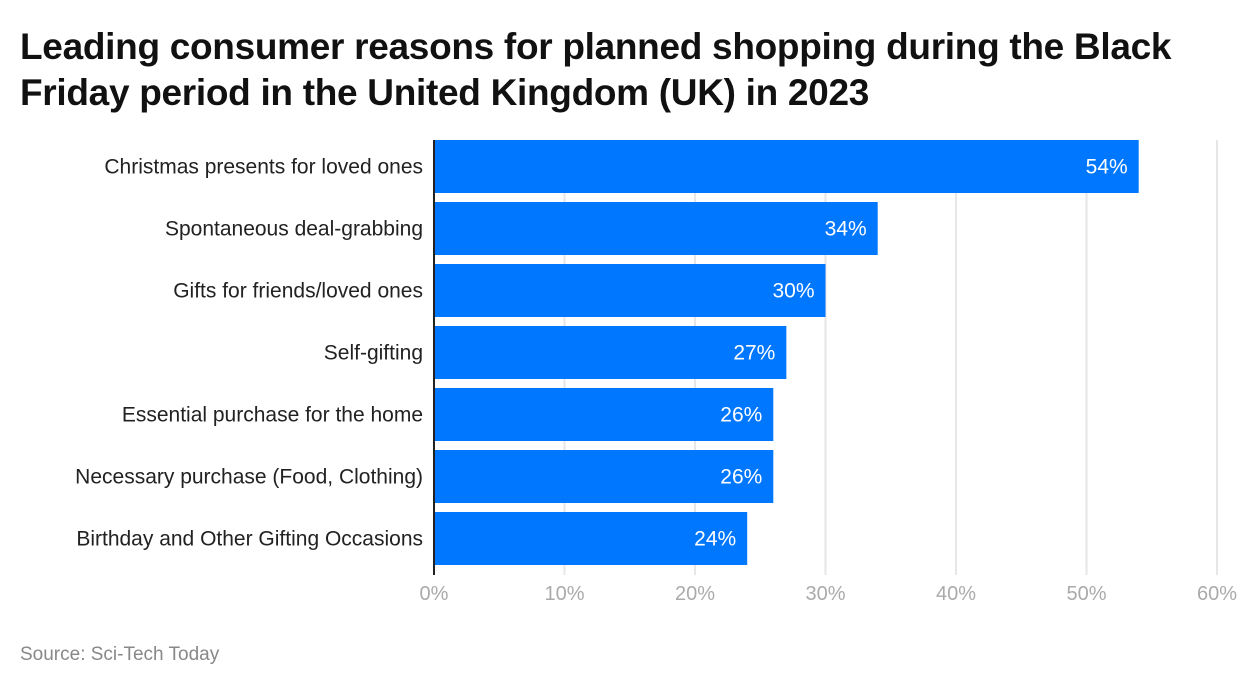 The image size is (1240, 688). I want to click on x-tick-label: 50%, so click(1086, 594).